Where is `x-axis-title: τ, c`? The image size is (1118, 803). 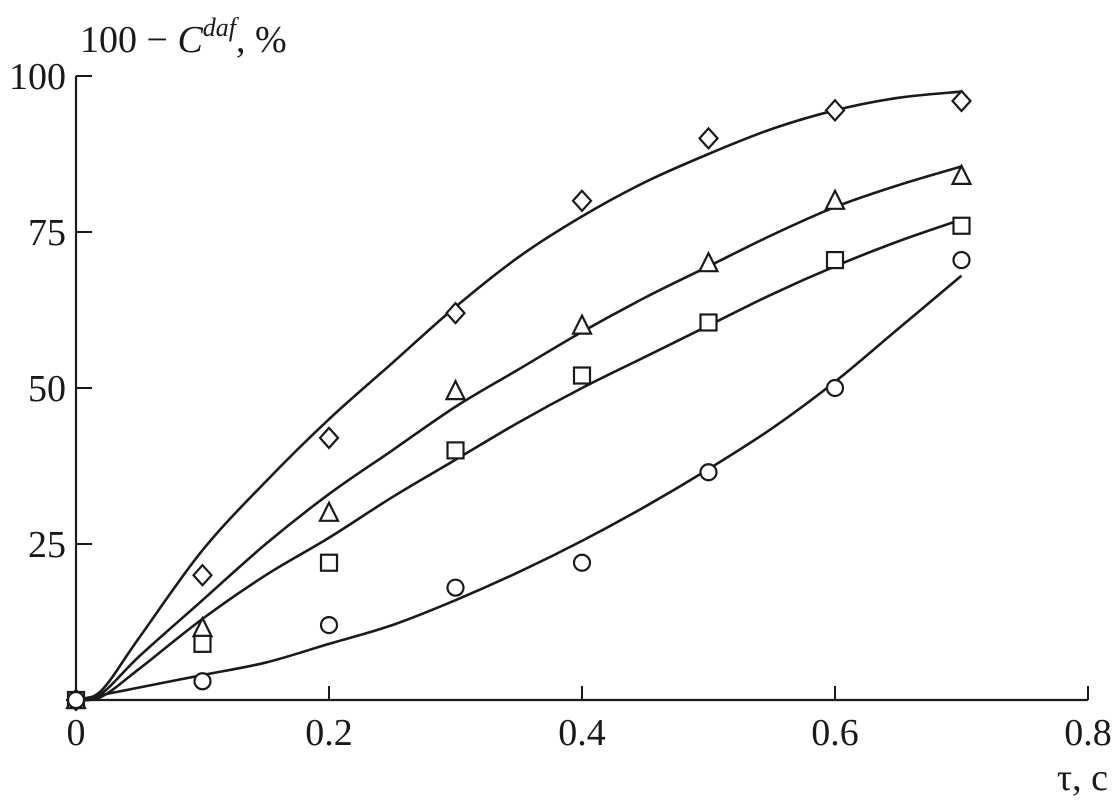 x-axis-title: τ, c is located at coordinates (1082, 778).